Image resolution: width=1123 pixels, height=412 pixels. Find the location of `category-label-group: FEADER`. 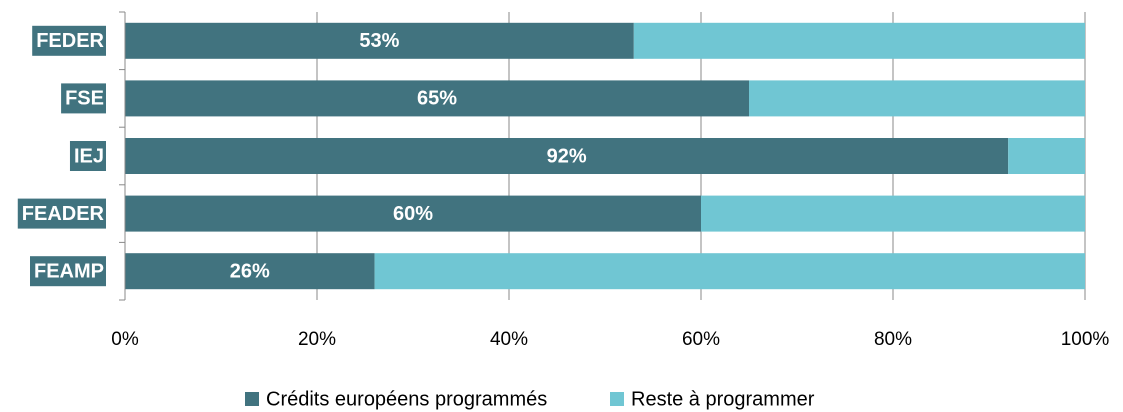

category-label-group: FEADER is located at coordinates (61, 213).